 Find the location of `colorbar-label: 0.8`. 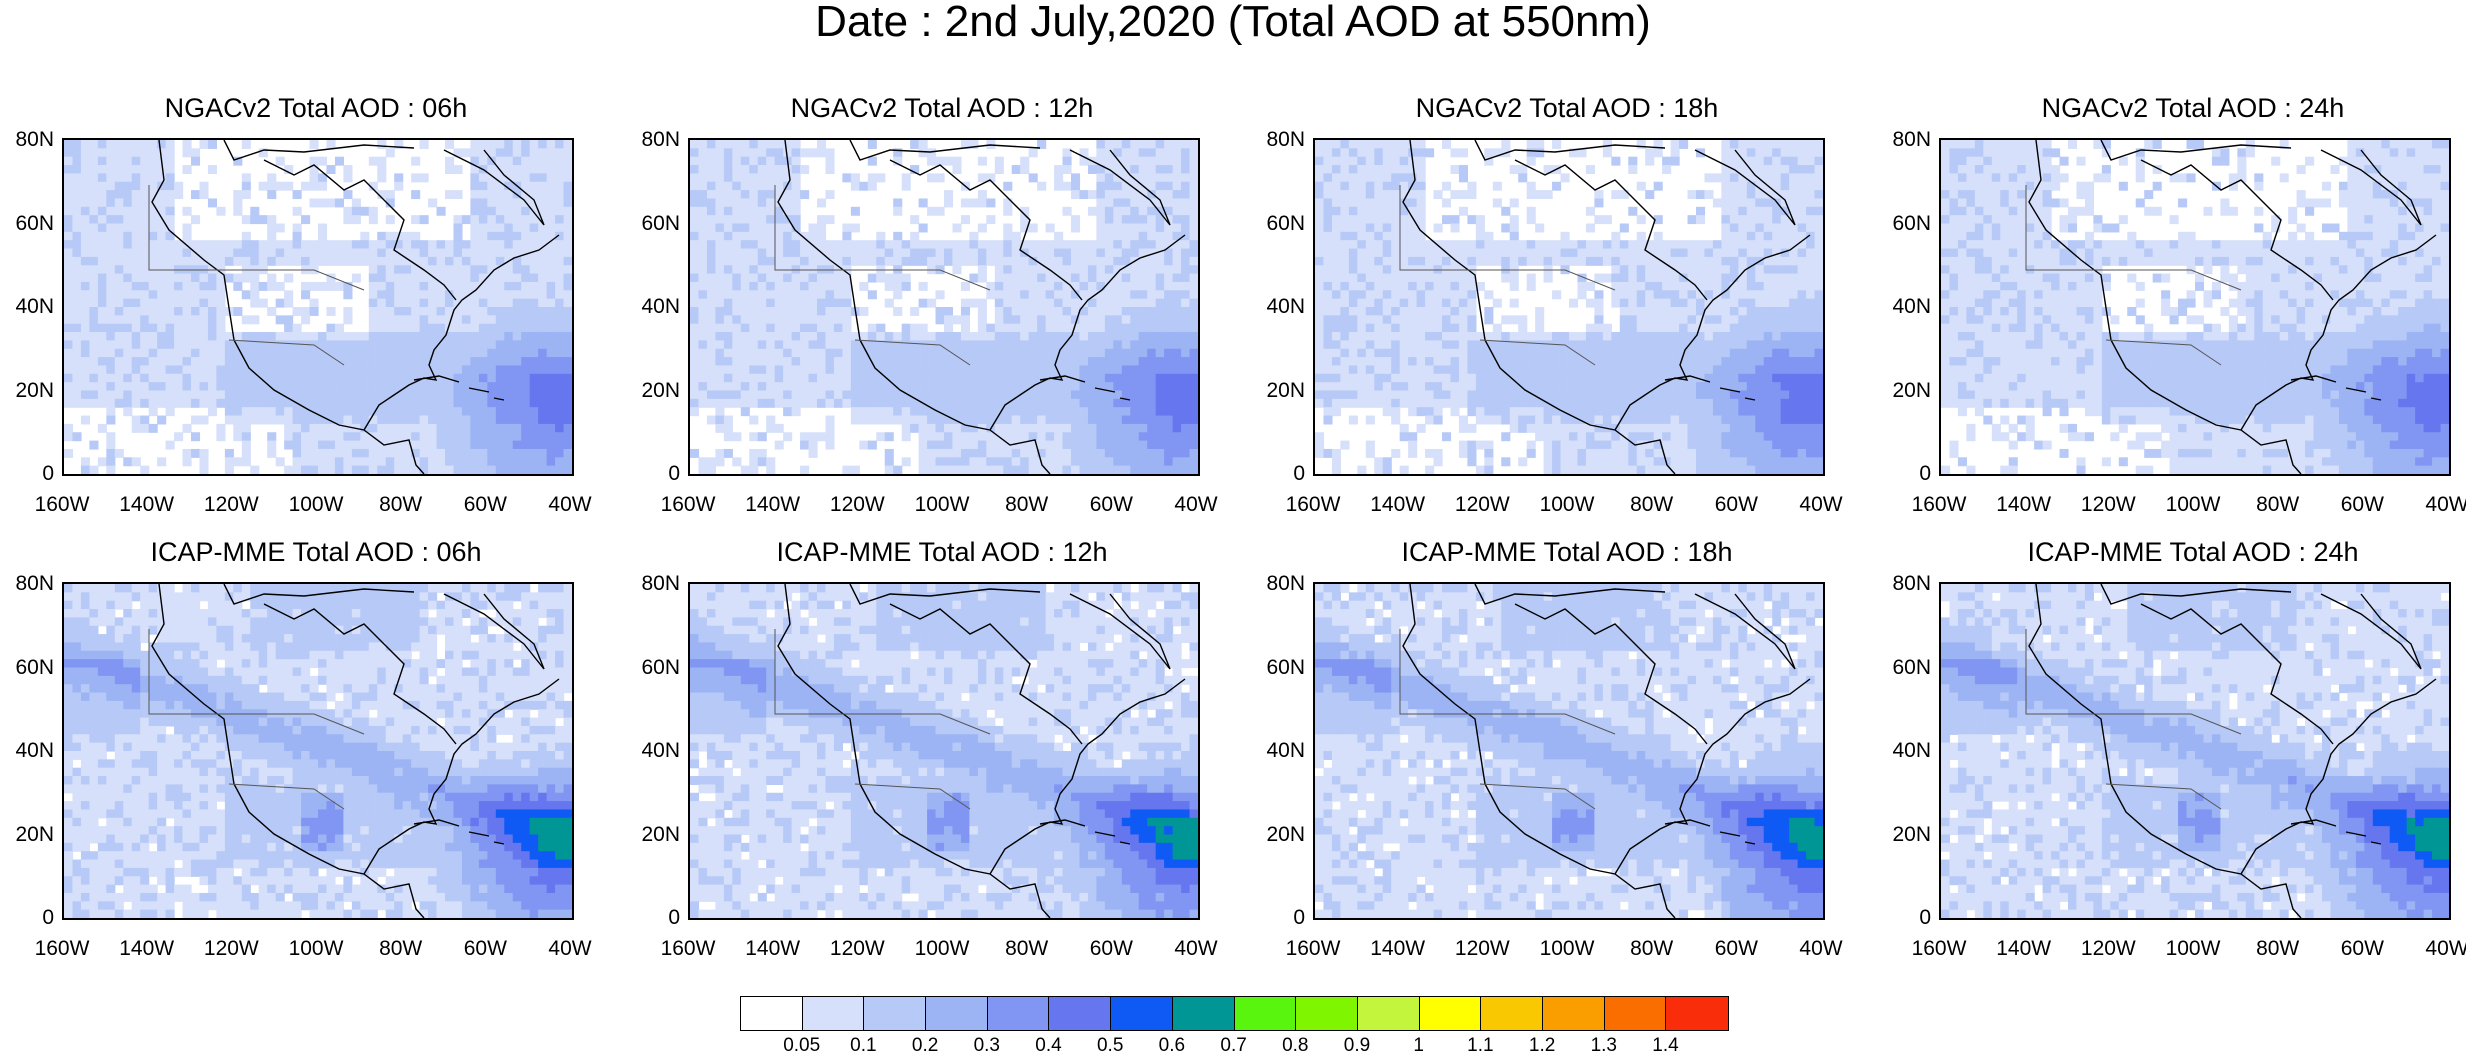

colorbar-label: 0.8 is located at coordinates (1295, 1045).